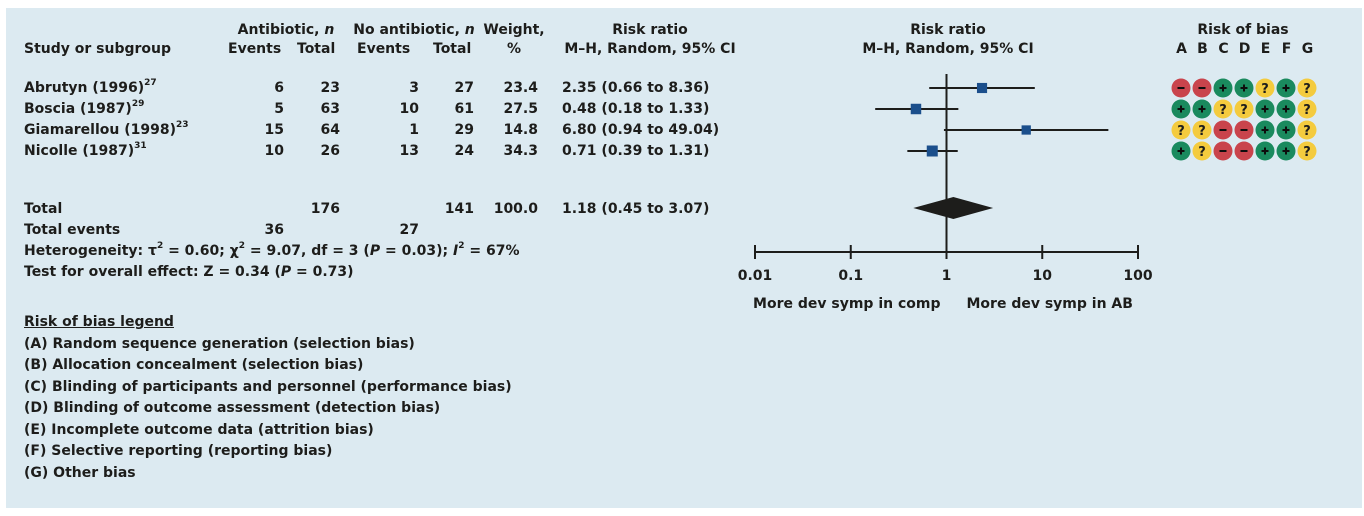  I want to click on no-events-header: Events, so click(384, 49).